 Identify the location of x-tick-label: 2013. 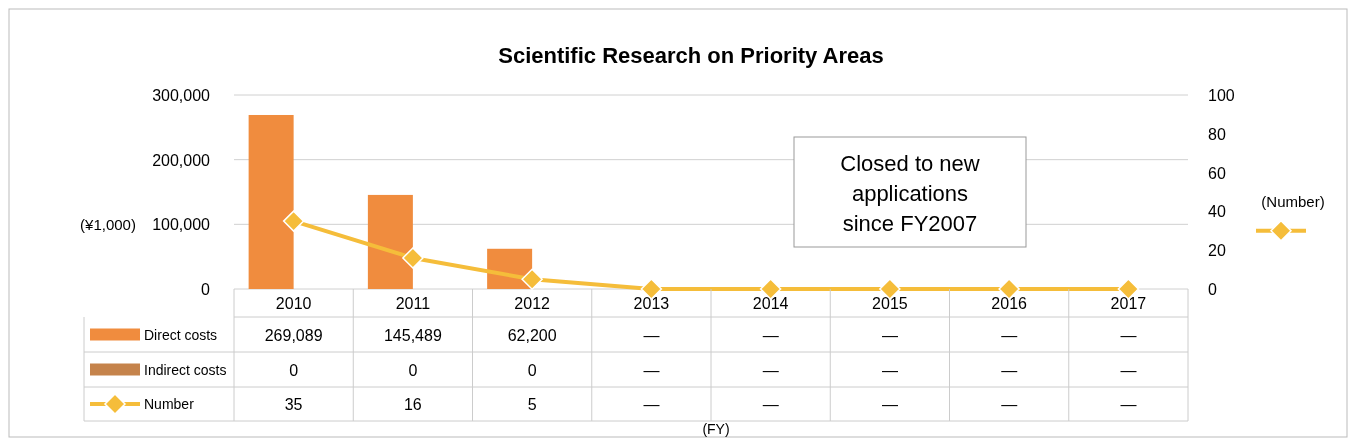
(651, 303).